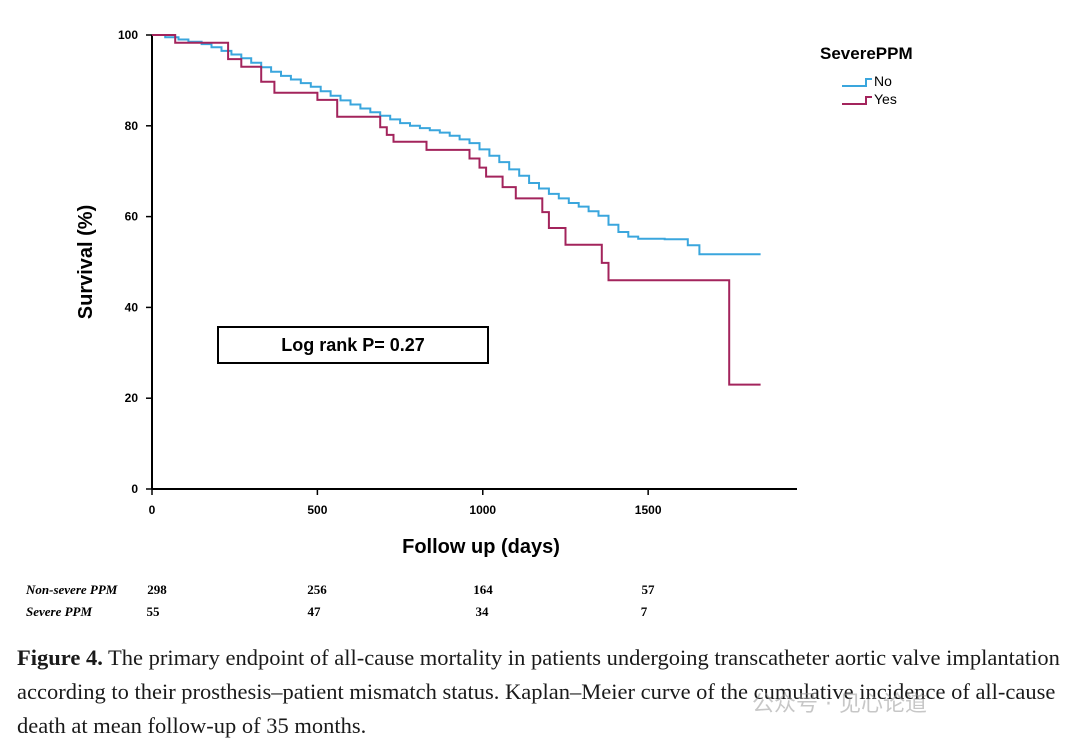 The height and width of the screenshot is (743, 1080). I want to click on risk-row-label: Severe PPM, so click(59, 611).